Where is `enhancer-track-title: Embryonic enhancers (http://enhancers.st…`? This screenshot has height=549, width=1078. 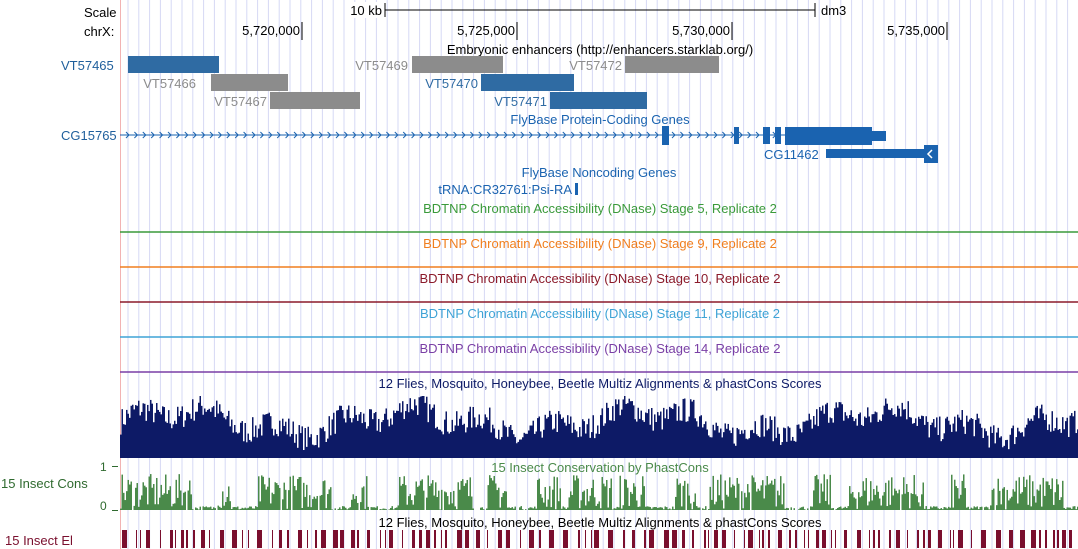
enhancer-track-title: Embryonic enhancers (http://enhancers.st… is located at coordinates (600, 49).